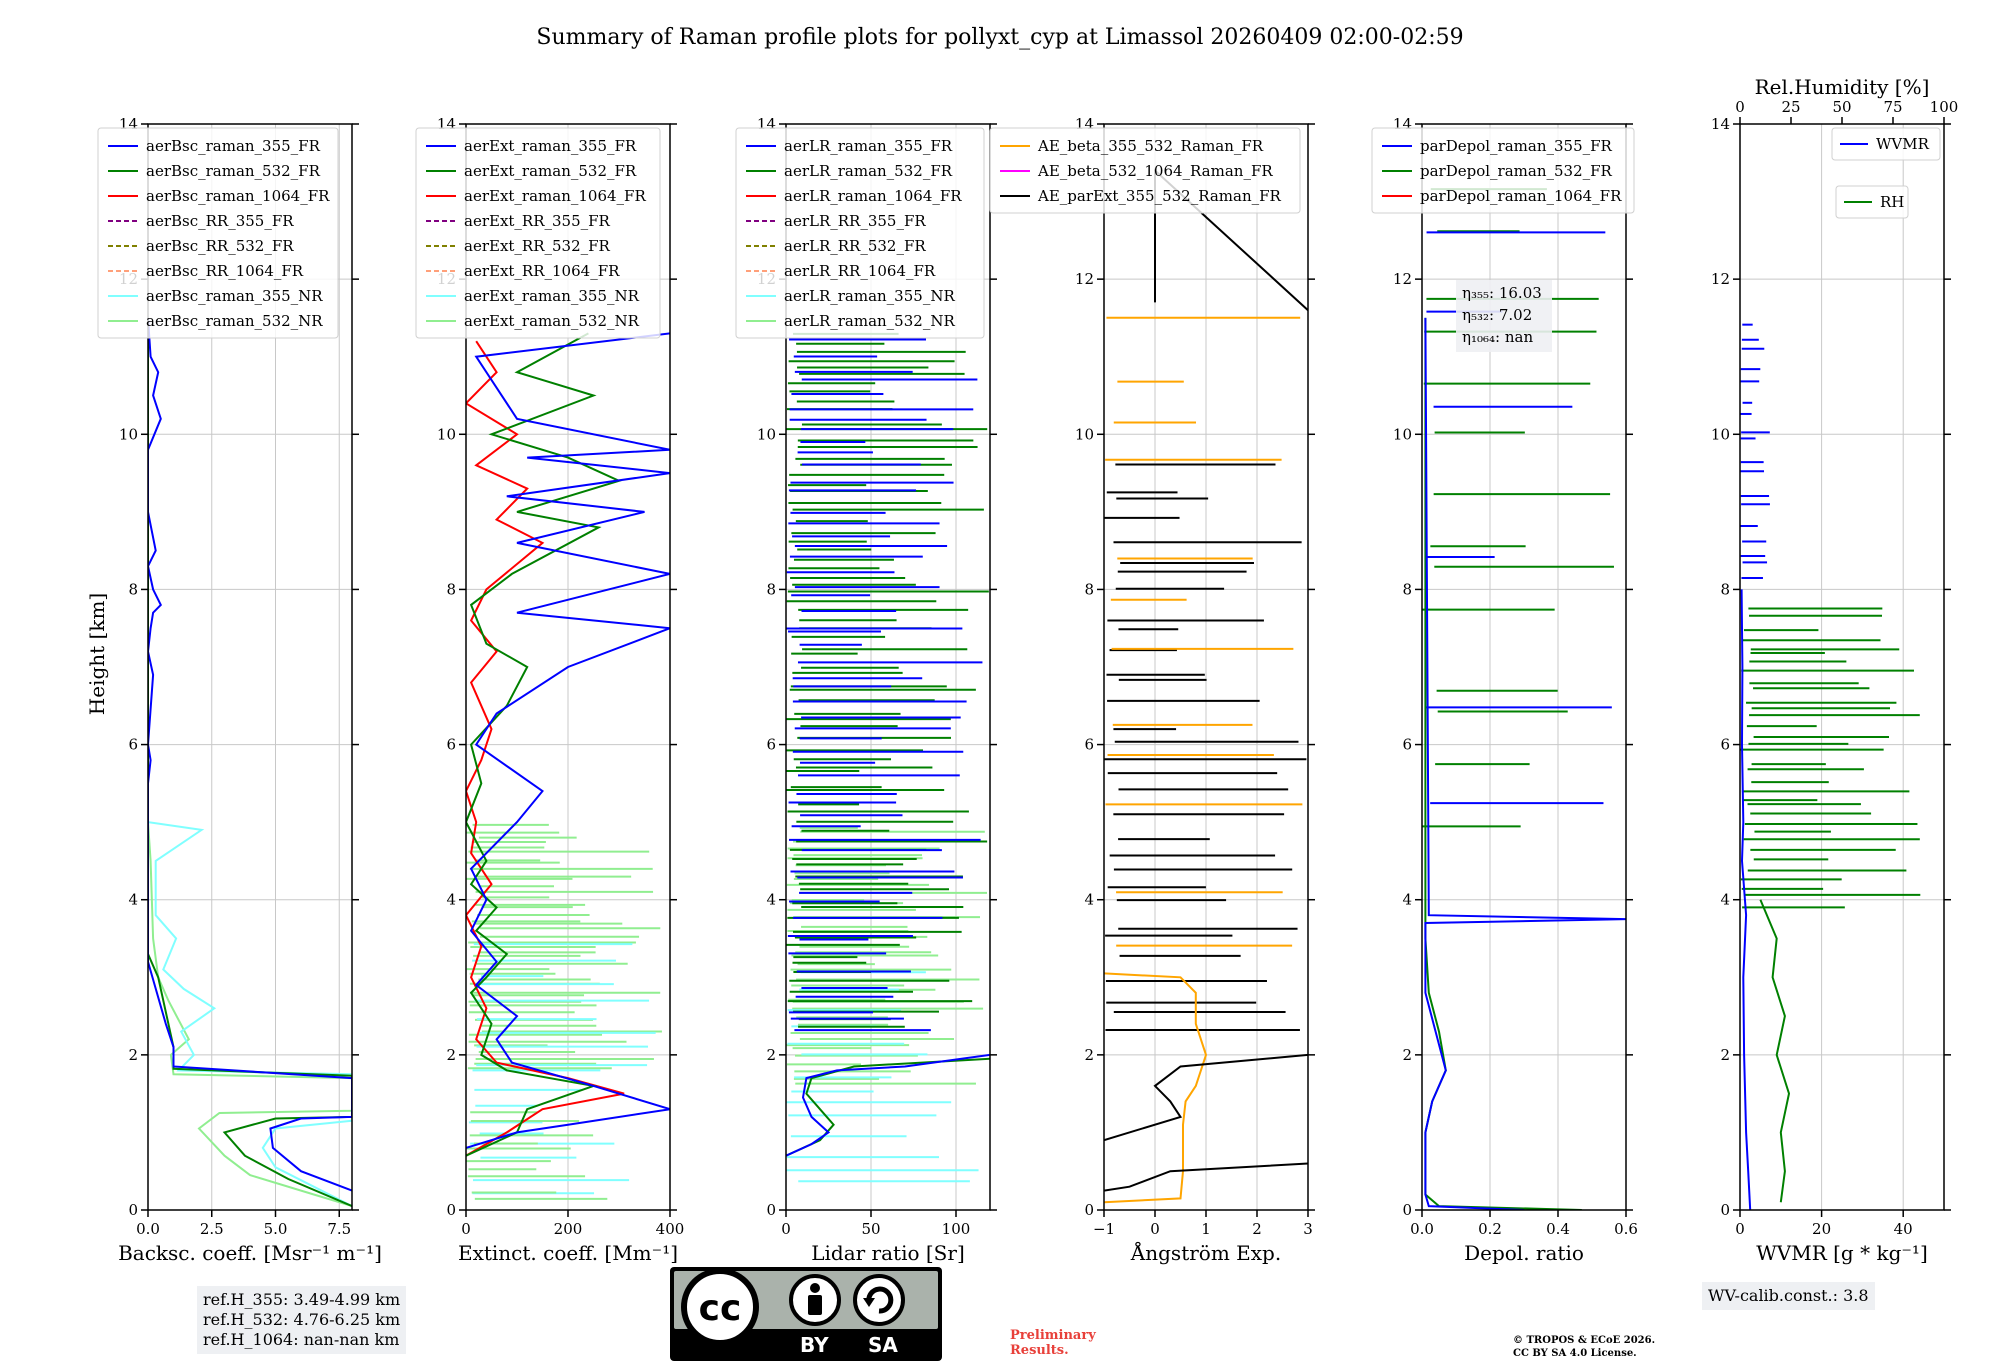 This screenshot has width=2000, height=1361. I want to click on legend-entry: RH, so click(1892, 202).